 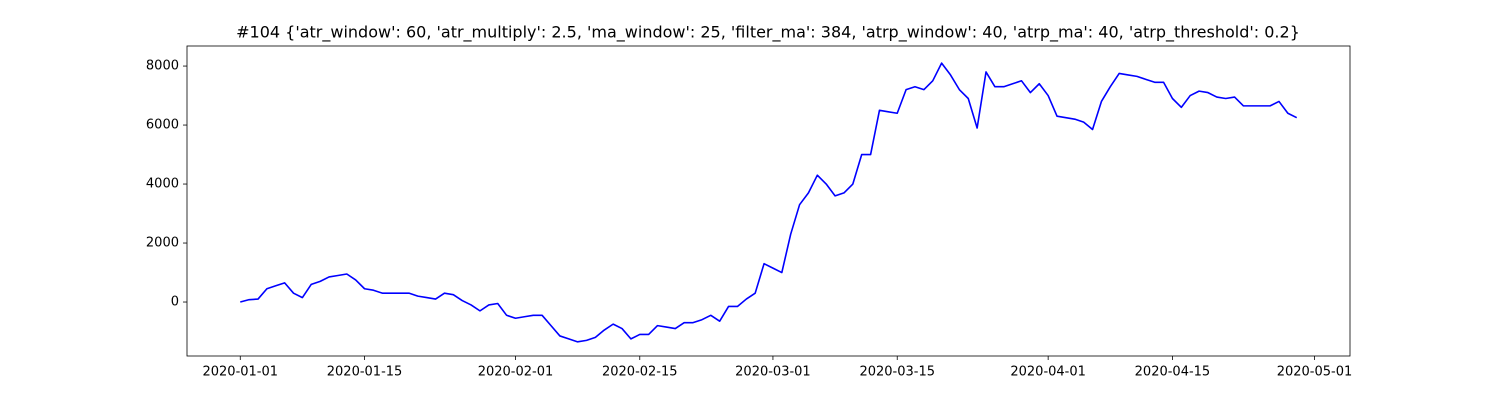 I want to click on x-tick-label: 2020-03-01, so click(x=773, y=372).